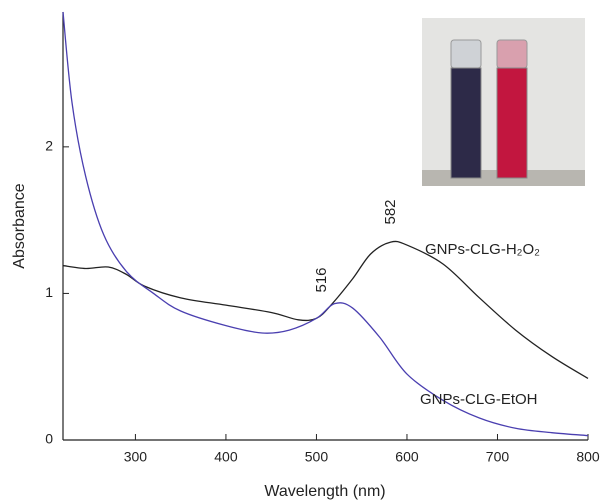  What do you see at coordinates (390, 211) in the screenshot?
I see `annotation: 582` at bounding box center [390, 211].